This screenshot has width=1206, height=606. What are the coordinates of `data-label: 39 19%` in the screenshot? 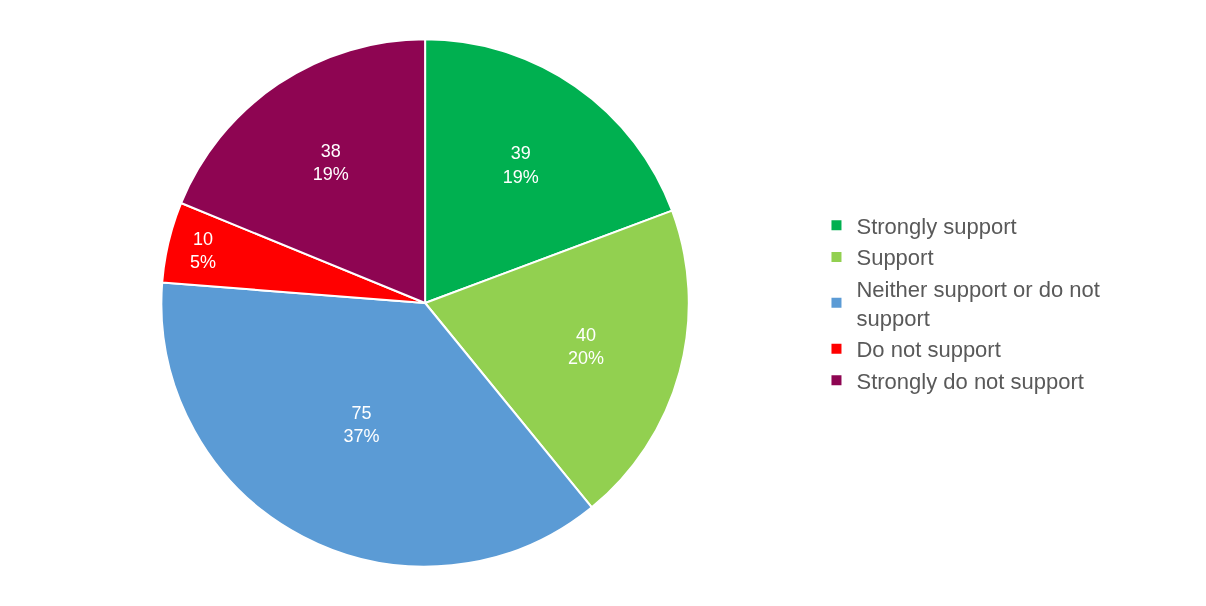 It's located at (520, 165).